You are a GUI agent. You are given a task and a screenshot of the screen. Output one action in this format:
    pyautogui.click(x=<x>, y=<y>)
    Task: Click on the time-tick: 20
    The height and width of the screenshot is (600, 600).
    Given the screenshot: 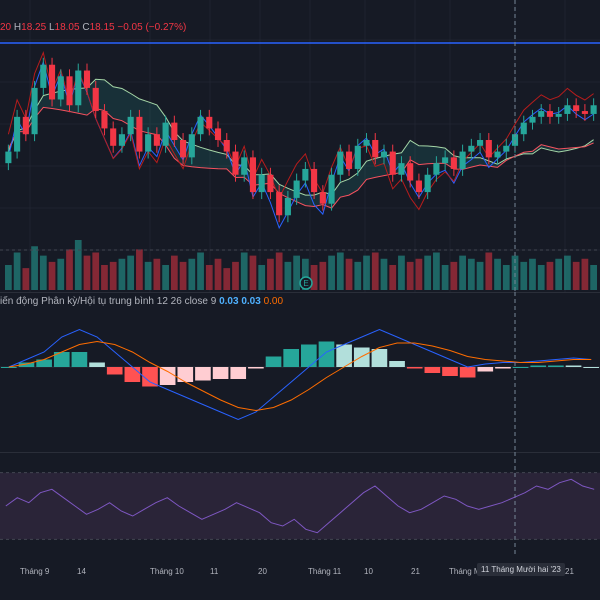 What is the action you would take?
    pyautogui.click(x=262, y=571)
    